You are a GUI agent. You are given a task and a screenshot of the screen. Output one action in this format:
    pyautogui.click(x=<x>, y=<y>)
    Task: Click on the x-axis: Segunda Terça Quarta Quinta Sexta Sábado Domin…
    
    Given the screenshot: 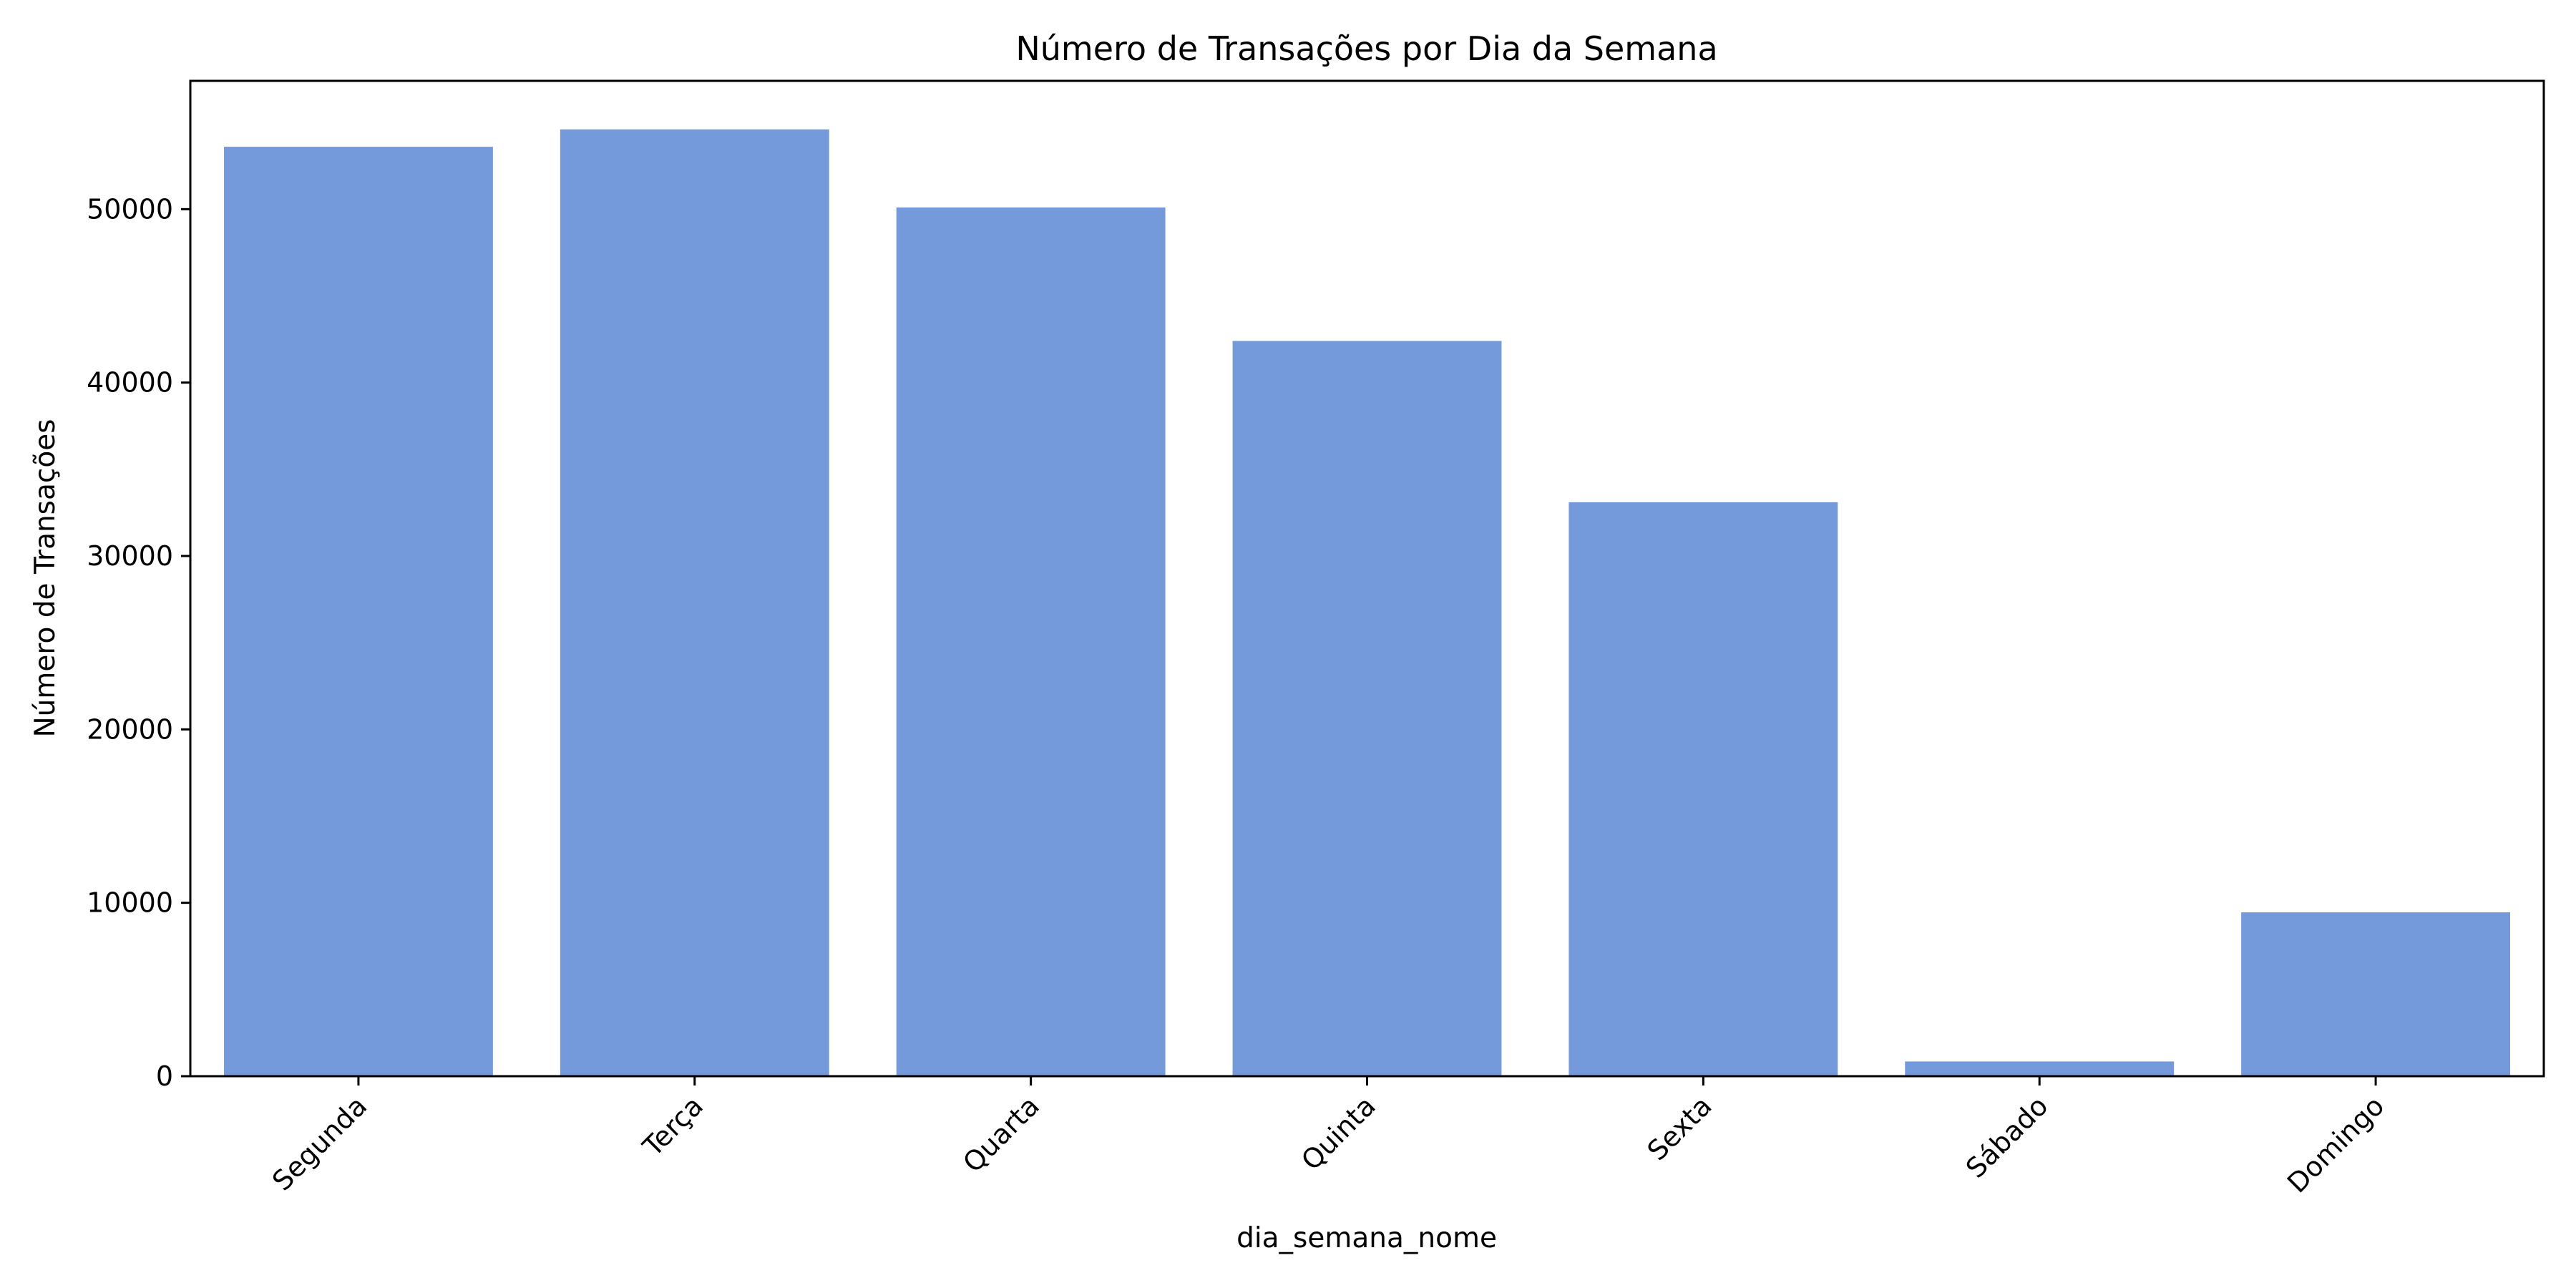 What is the action you would take?
    pyautogui.click(x=1328, y=1137)
    